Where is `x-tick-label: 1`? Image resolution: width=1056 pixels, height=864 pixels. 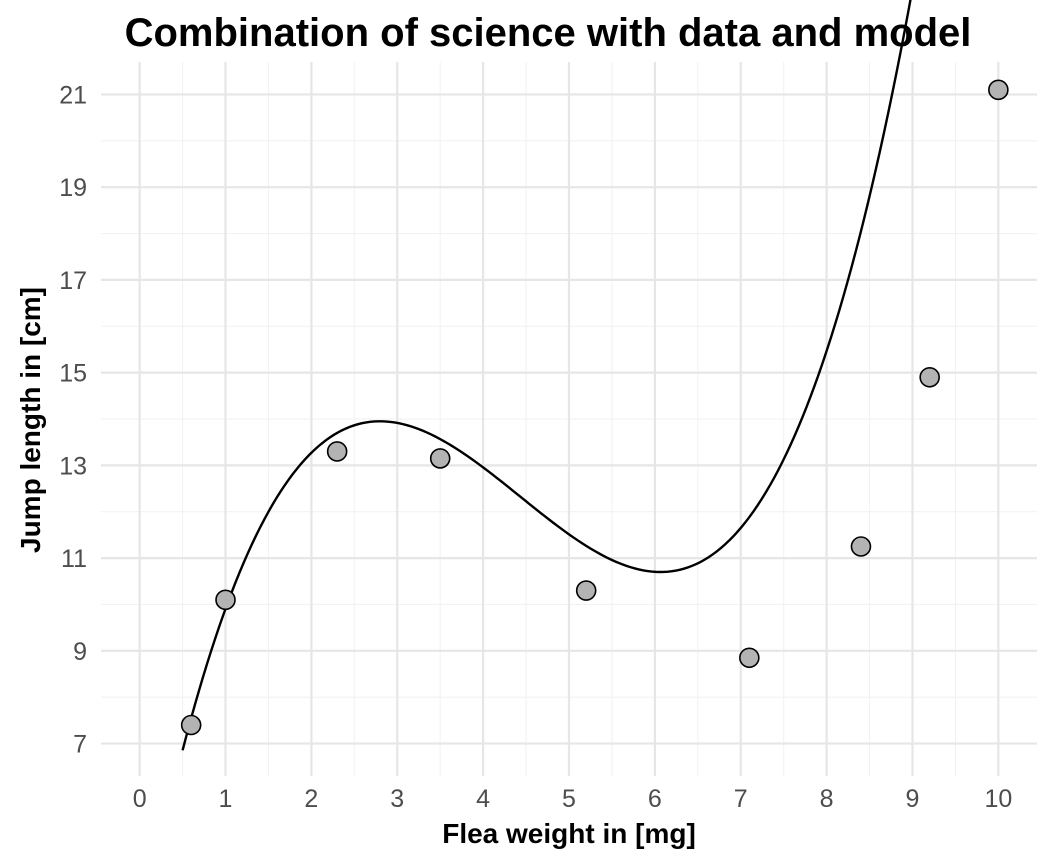 x-tick-label: 1 is located at coordinates (226, 799).